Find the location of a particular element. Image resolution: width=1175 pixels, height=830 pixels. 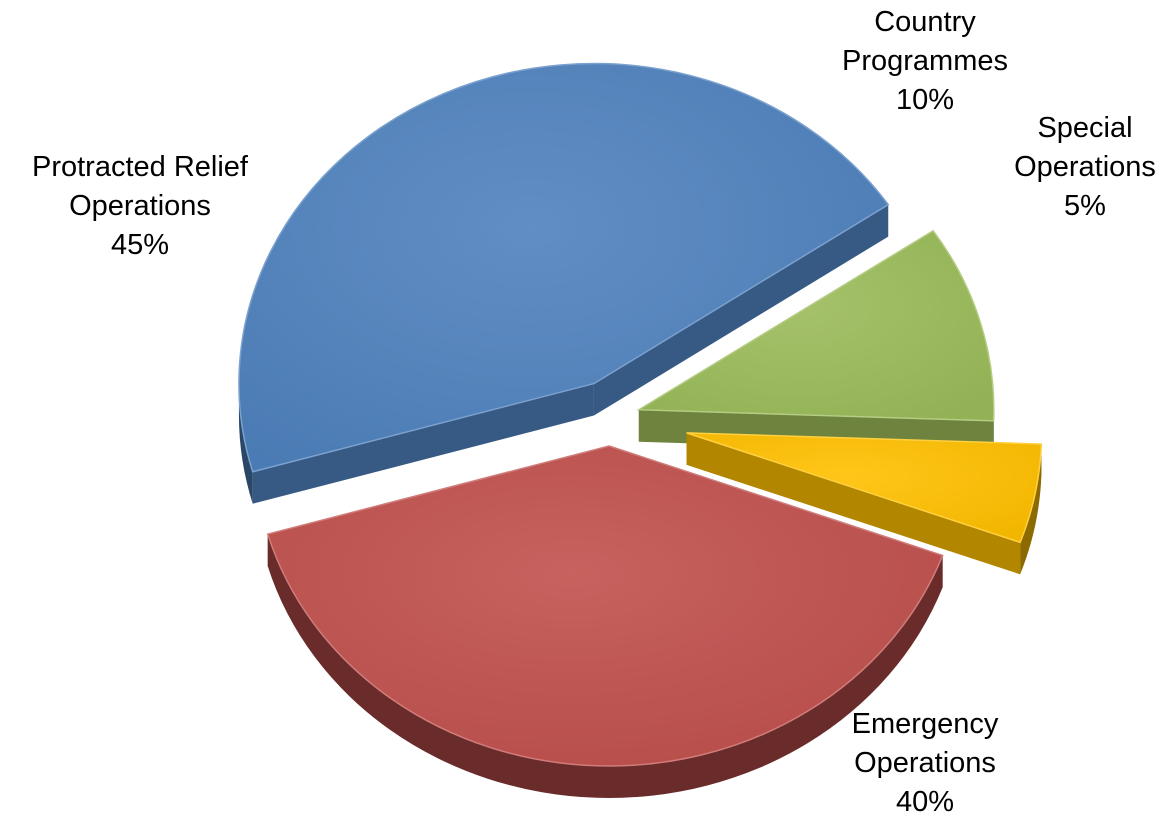

slice-label-special-operations: Special Operations 5% is located at coordinates (1085, 167).